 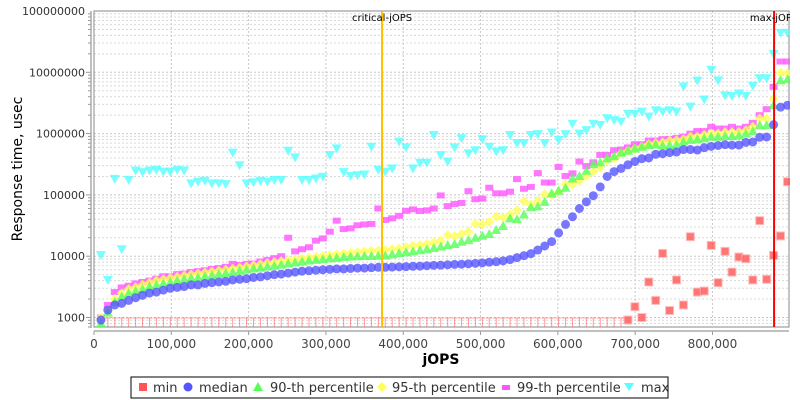 What do you see at coordinates (444, 388) in the screenshot?
I see `legend-p95-label: 95-th percentile` at bounding box center [444, 388].